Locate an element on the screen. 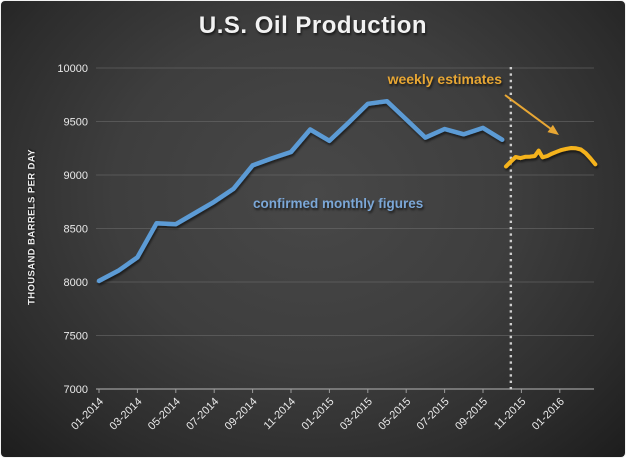 This screenshot has width=626, height=458. annotation-arrow is located at coordinates (531, 114).